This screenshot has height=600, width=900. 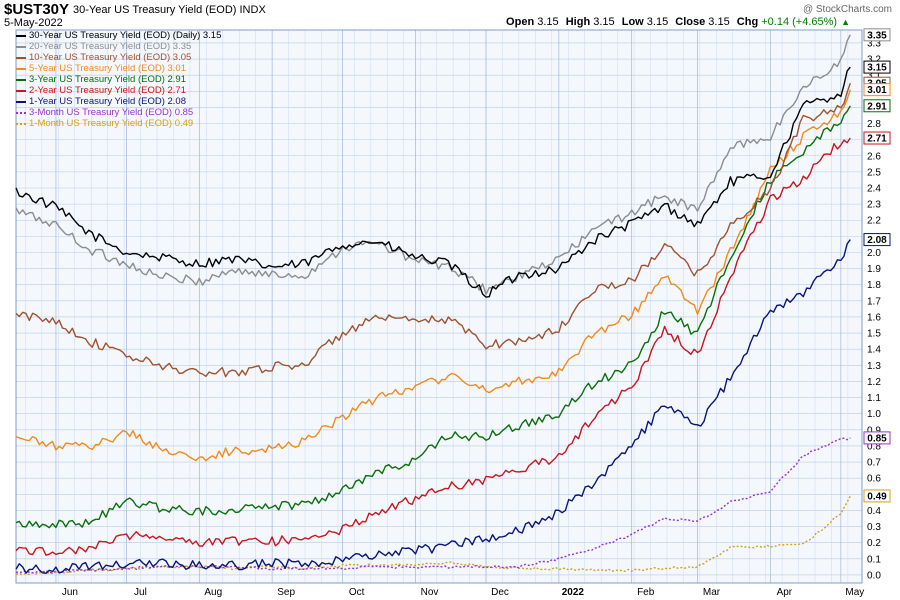 What do you see at coordinates (874, 285) in the screenshot?
I see `y-tick-label: 1.8` at bounding box center [874, 285].